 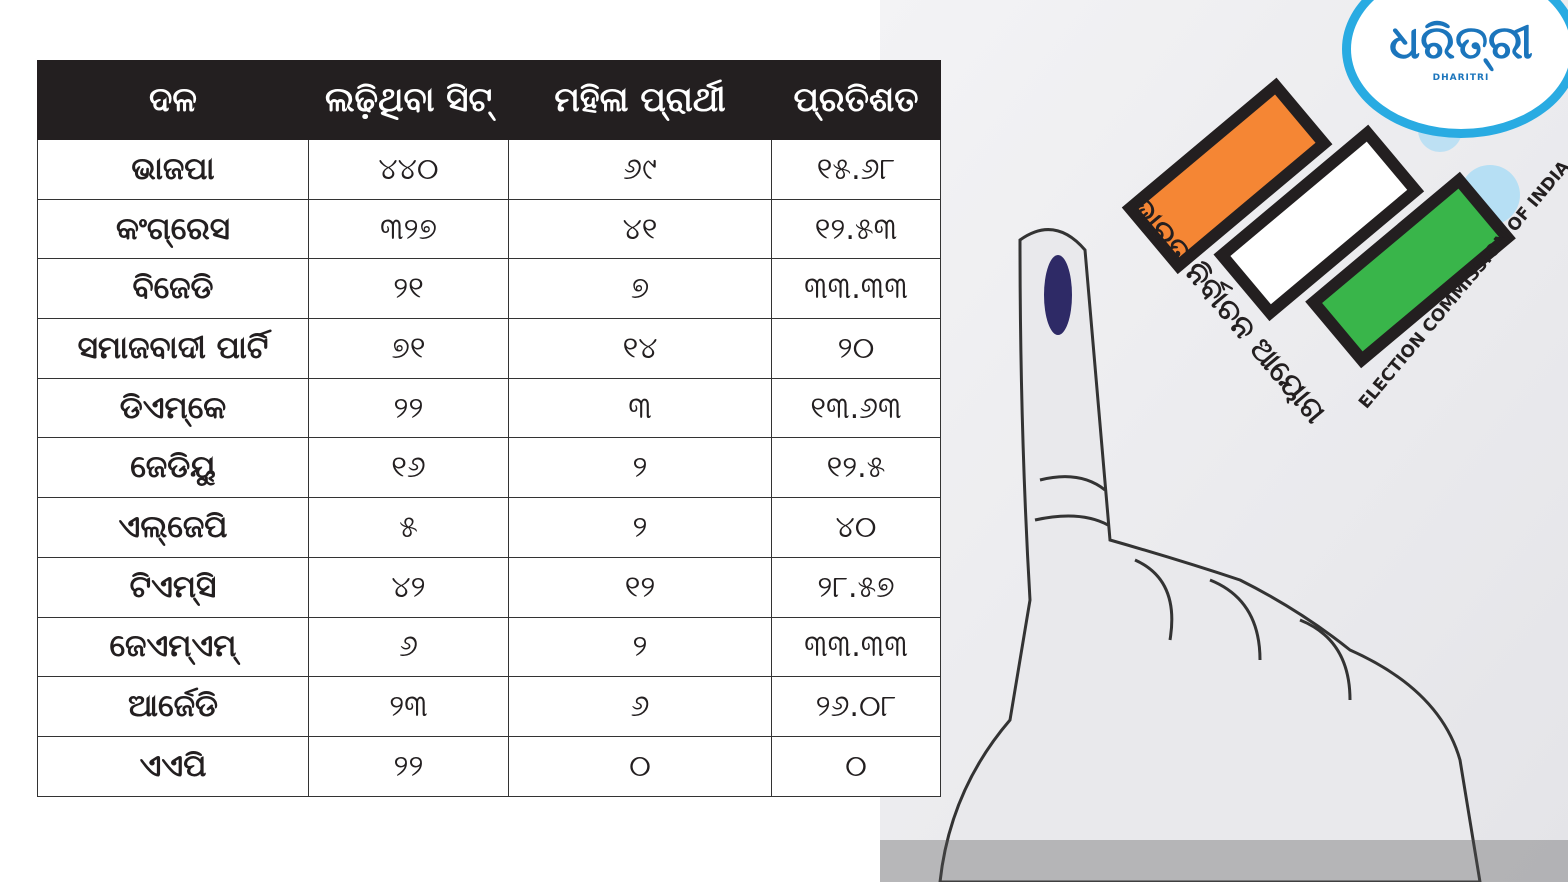 I want to click on cell-party: ଡିଏମ୍କେ, so click(x=173, y=408).